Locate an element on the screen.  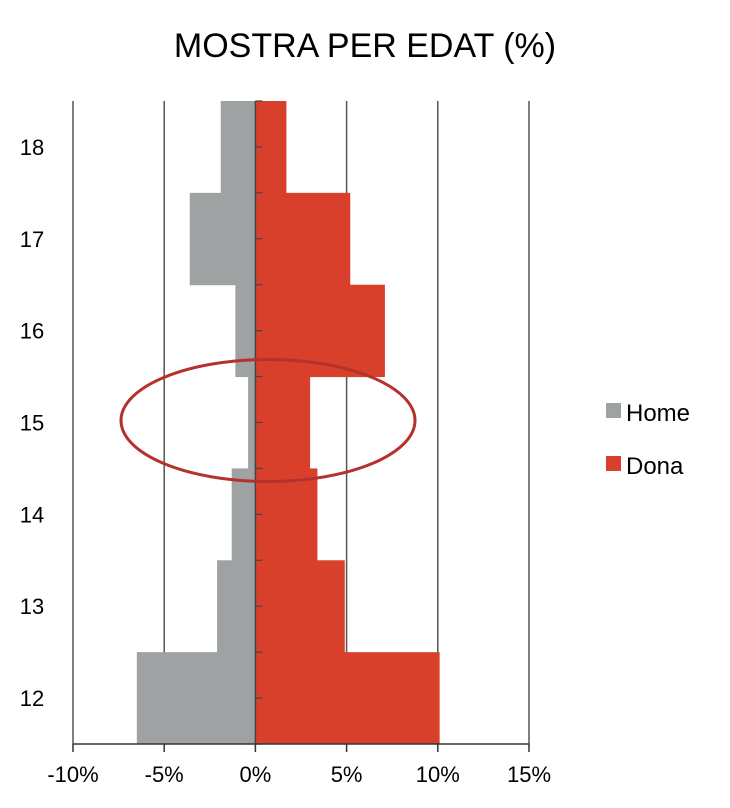
legend-swatch-home is located at coordinates (613, 410).